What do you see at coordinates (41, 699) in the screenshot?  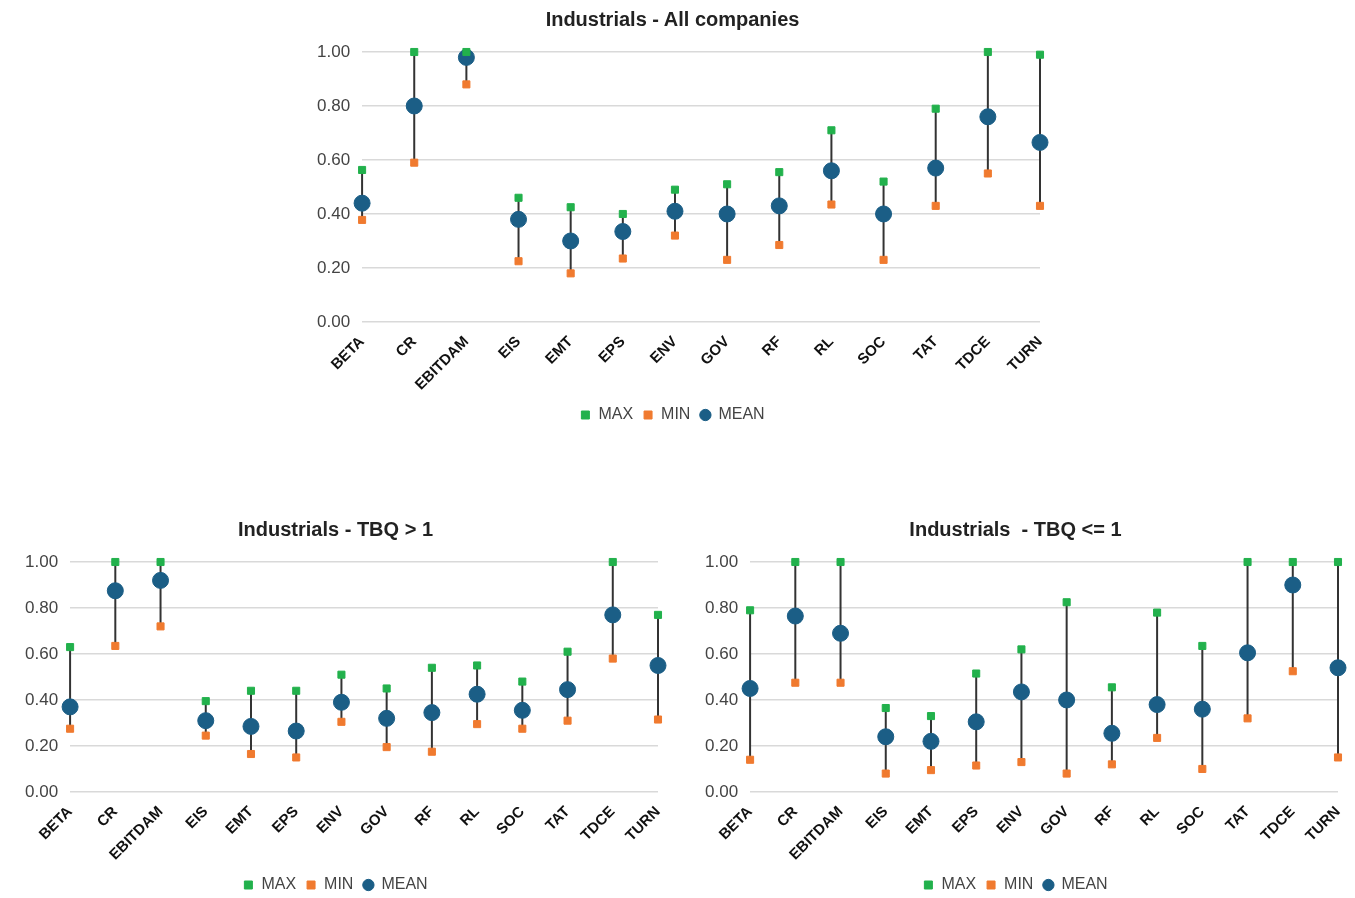 I see `y-tick-label: 0.40` at bounding box center [41, 699].